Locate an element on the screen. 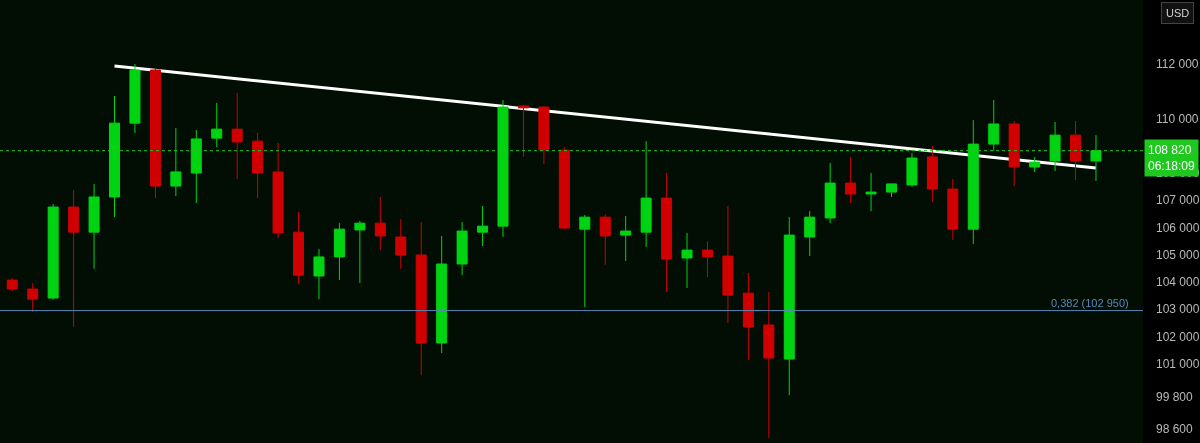 The image size is (1200, 443). y-tick-label: 110 000 is located at coordinates (1177, 118).